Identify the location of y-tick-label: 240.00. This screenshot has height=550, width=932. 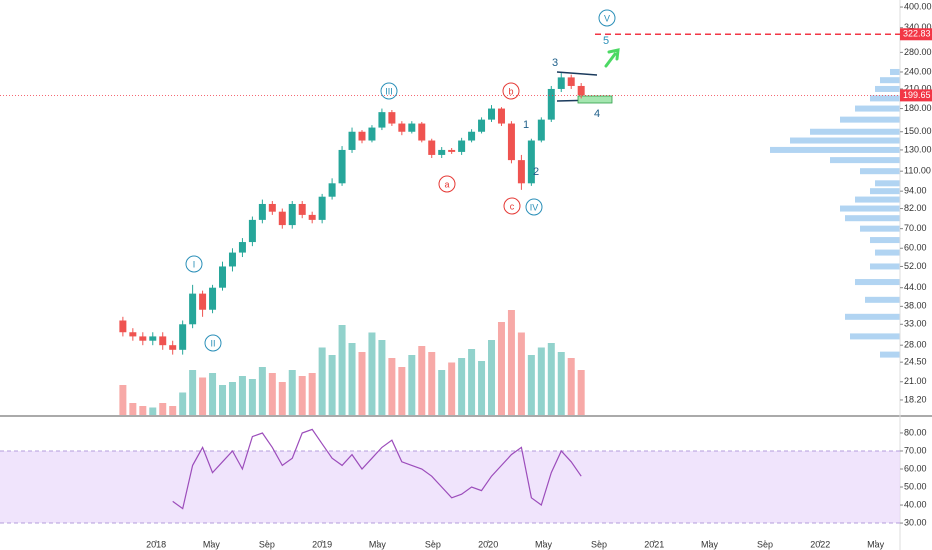
(918, 71).